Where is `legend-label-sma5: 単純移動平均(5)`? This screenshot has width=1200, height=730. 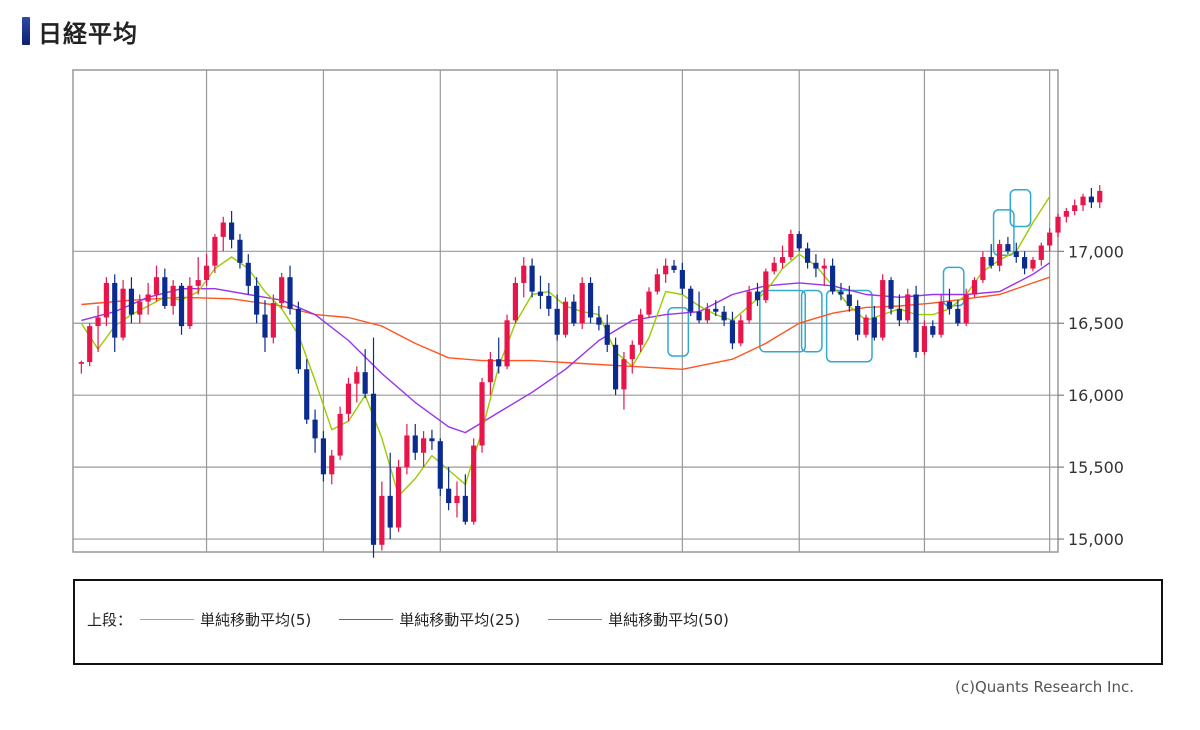
legend-label-sma5: 単純移動平均(5) is located at coordinates (256, 620).